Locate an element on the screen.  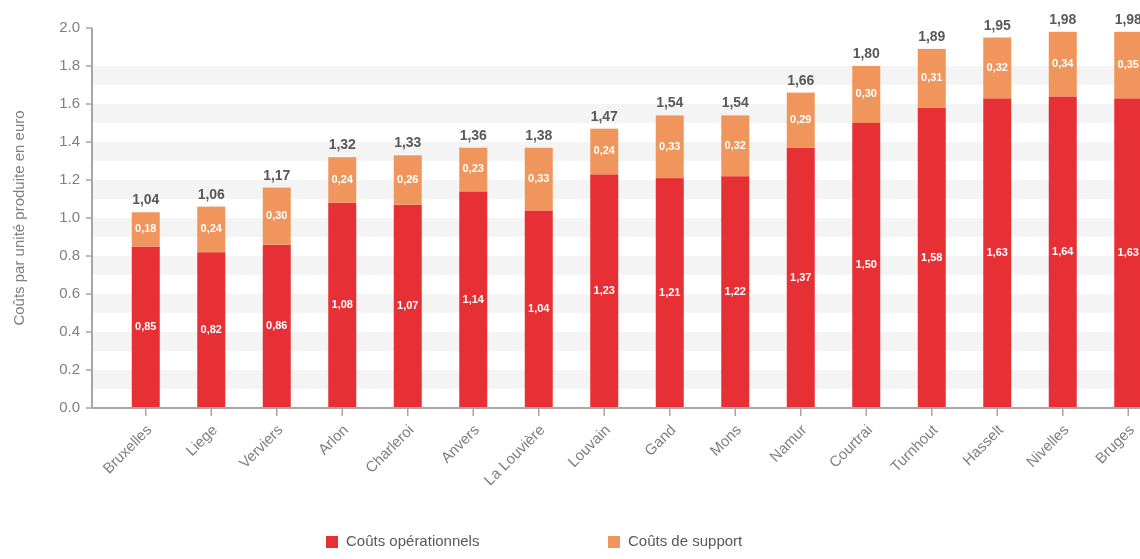
y-tick-label: 0.4 is located at coordinates (69, 330).